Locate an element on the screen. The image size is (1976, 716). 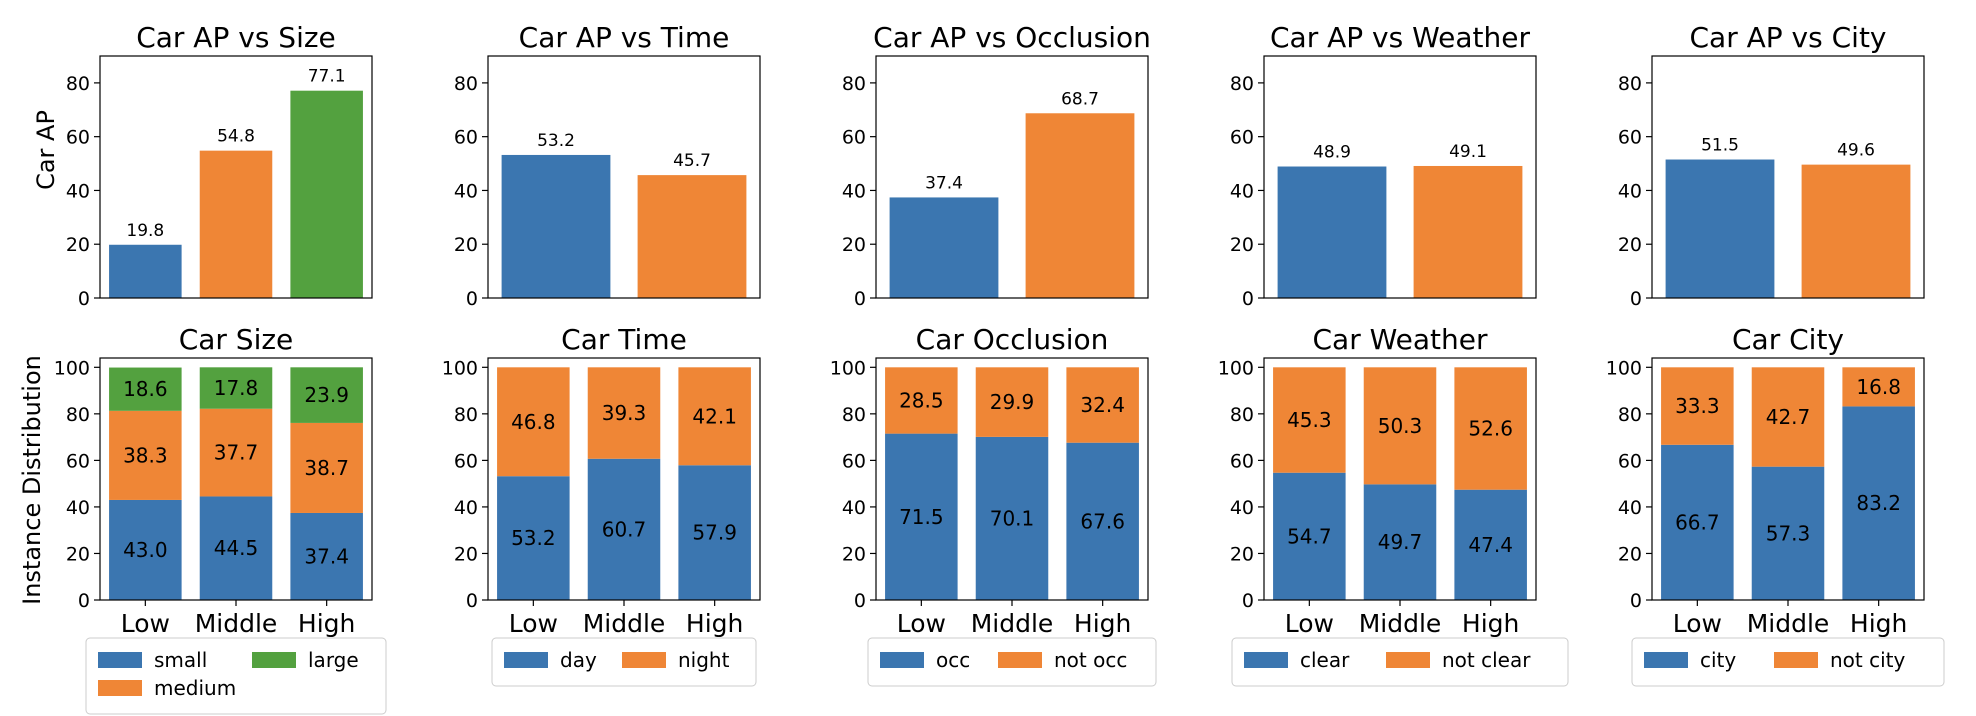
chart-7-xtick-label: Low is located at coordinates (533, 623).